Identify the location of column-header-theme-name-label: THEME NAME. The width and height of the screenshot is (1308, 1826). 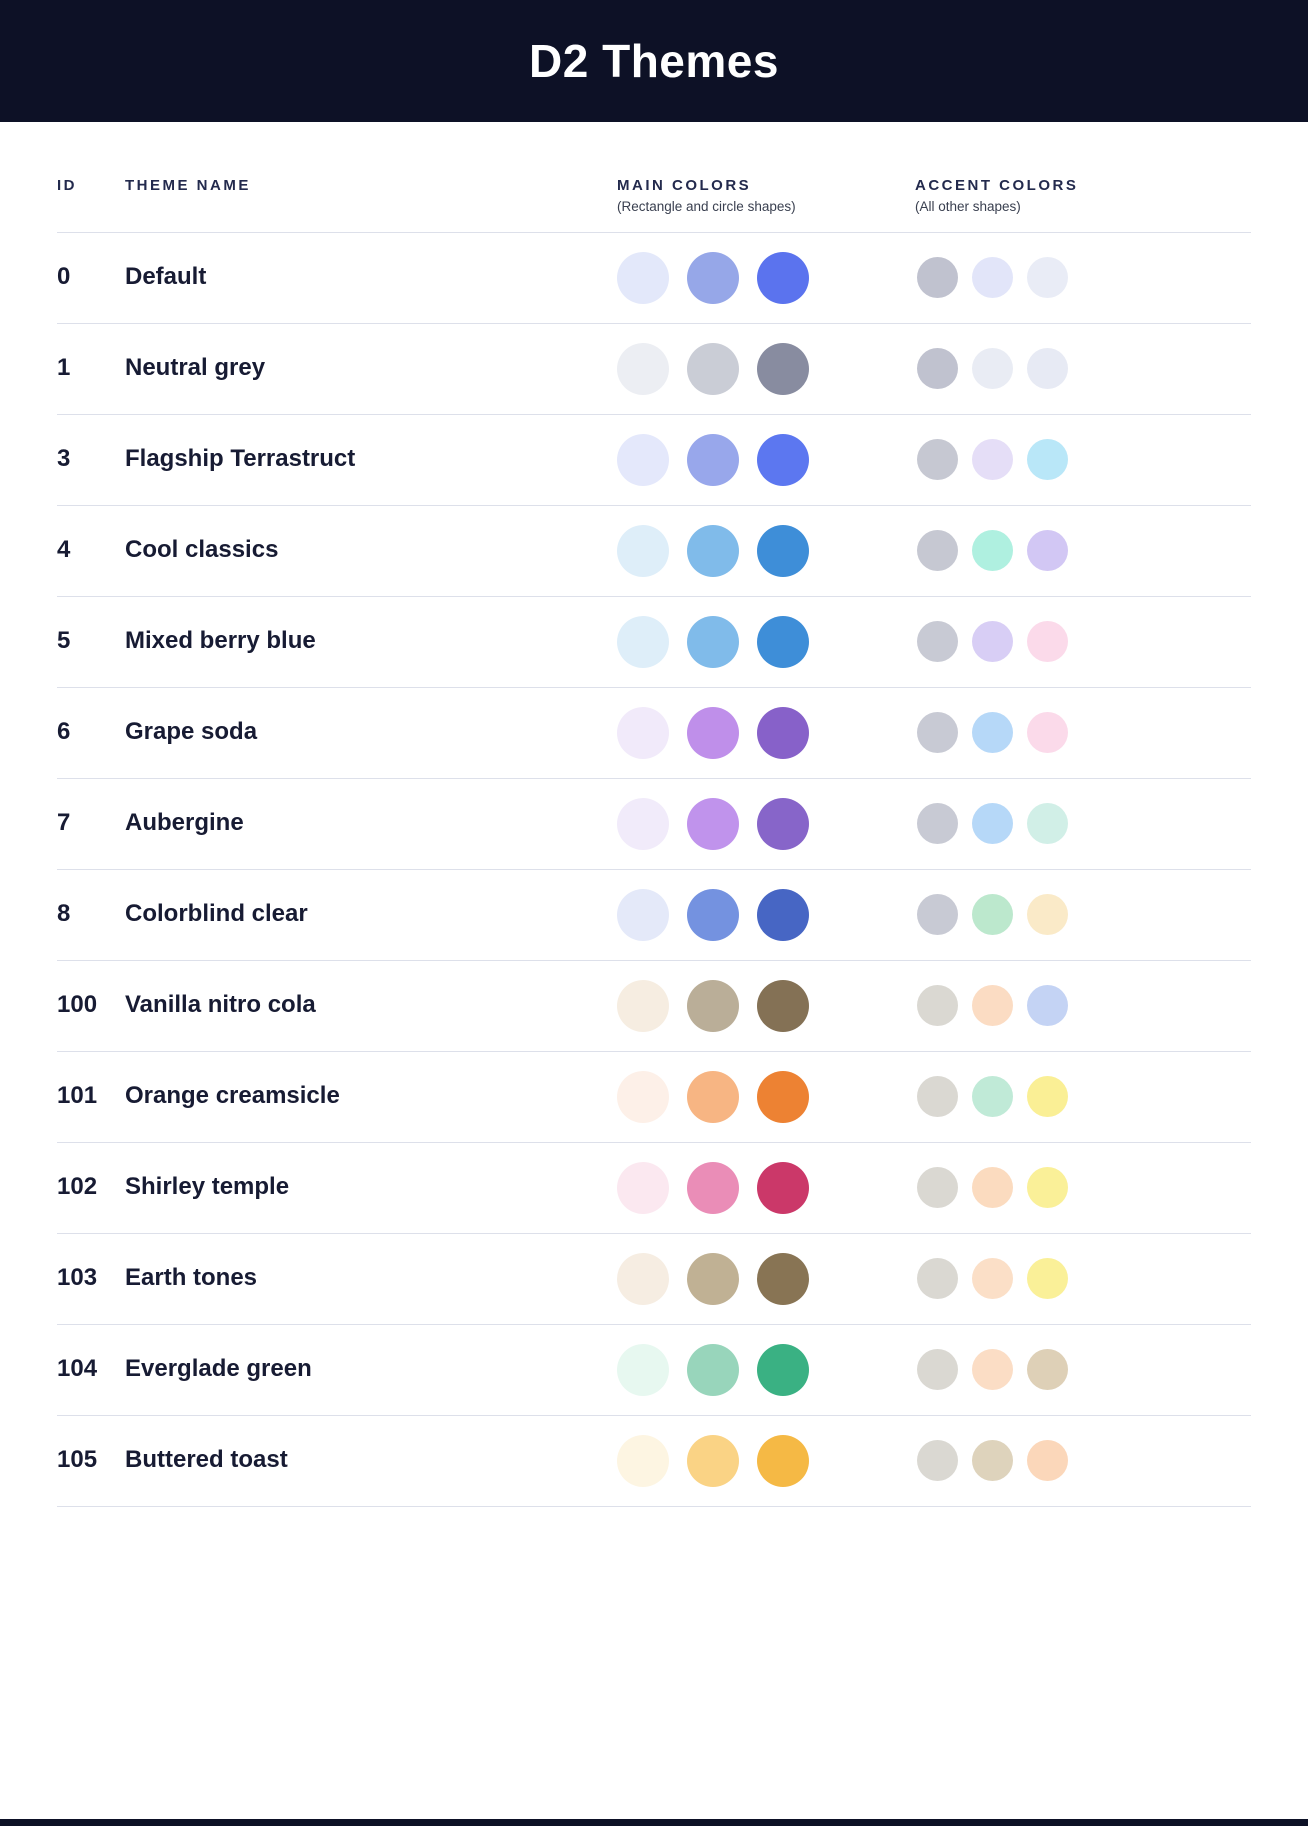
(188, 185).